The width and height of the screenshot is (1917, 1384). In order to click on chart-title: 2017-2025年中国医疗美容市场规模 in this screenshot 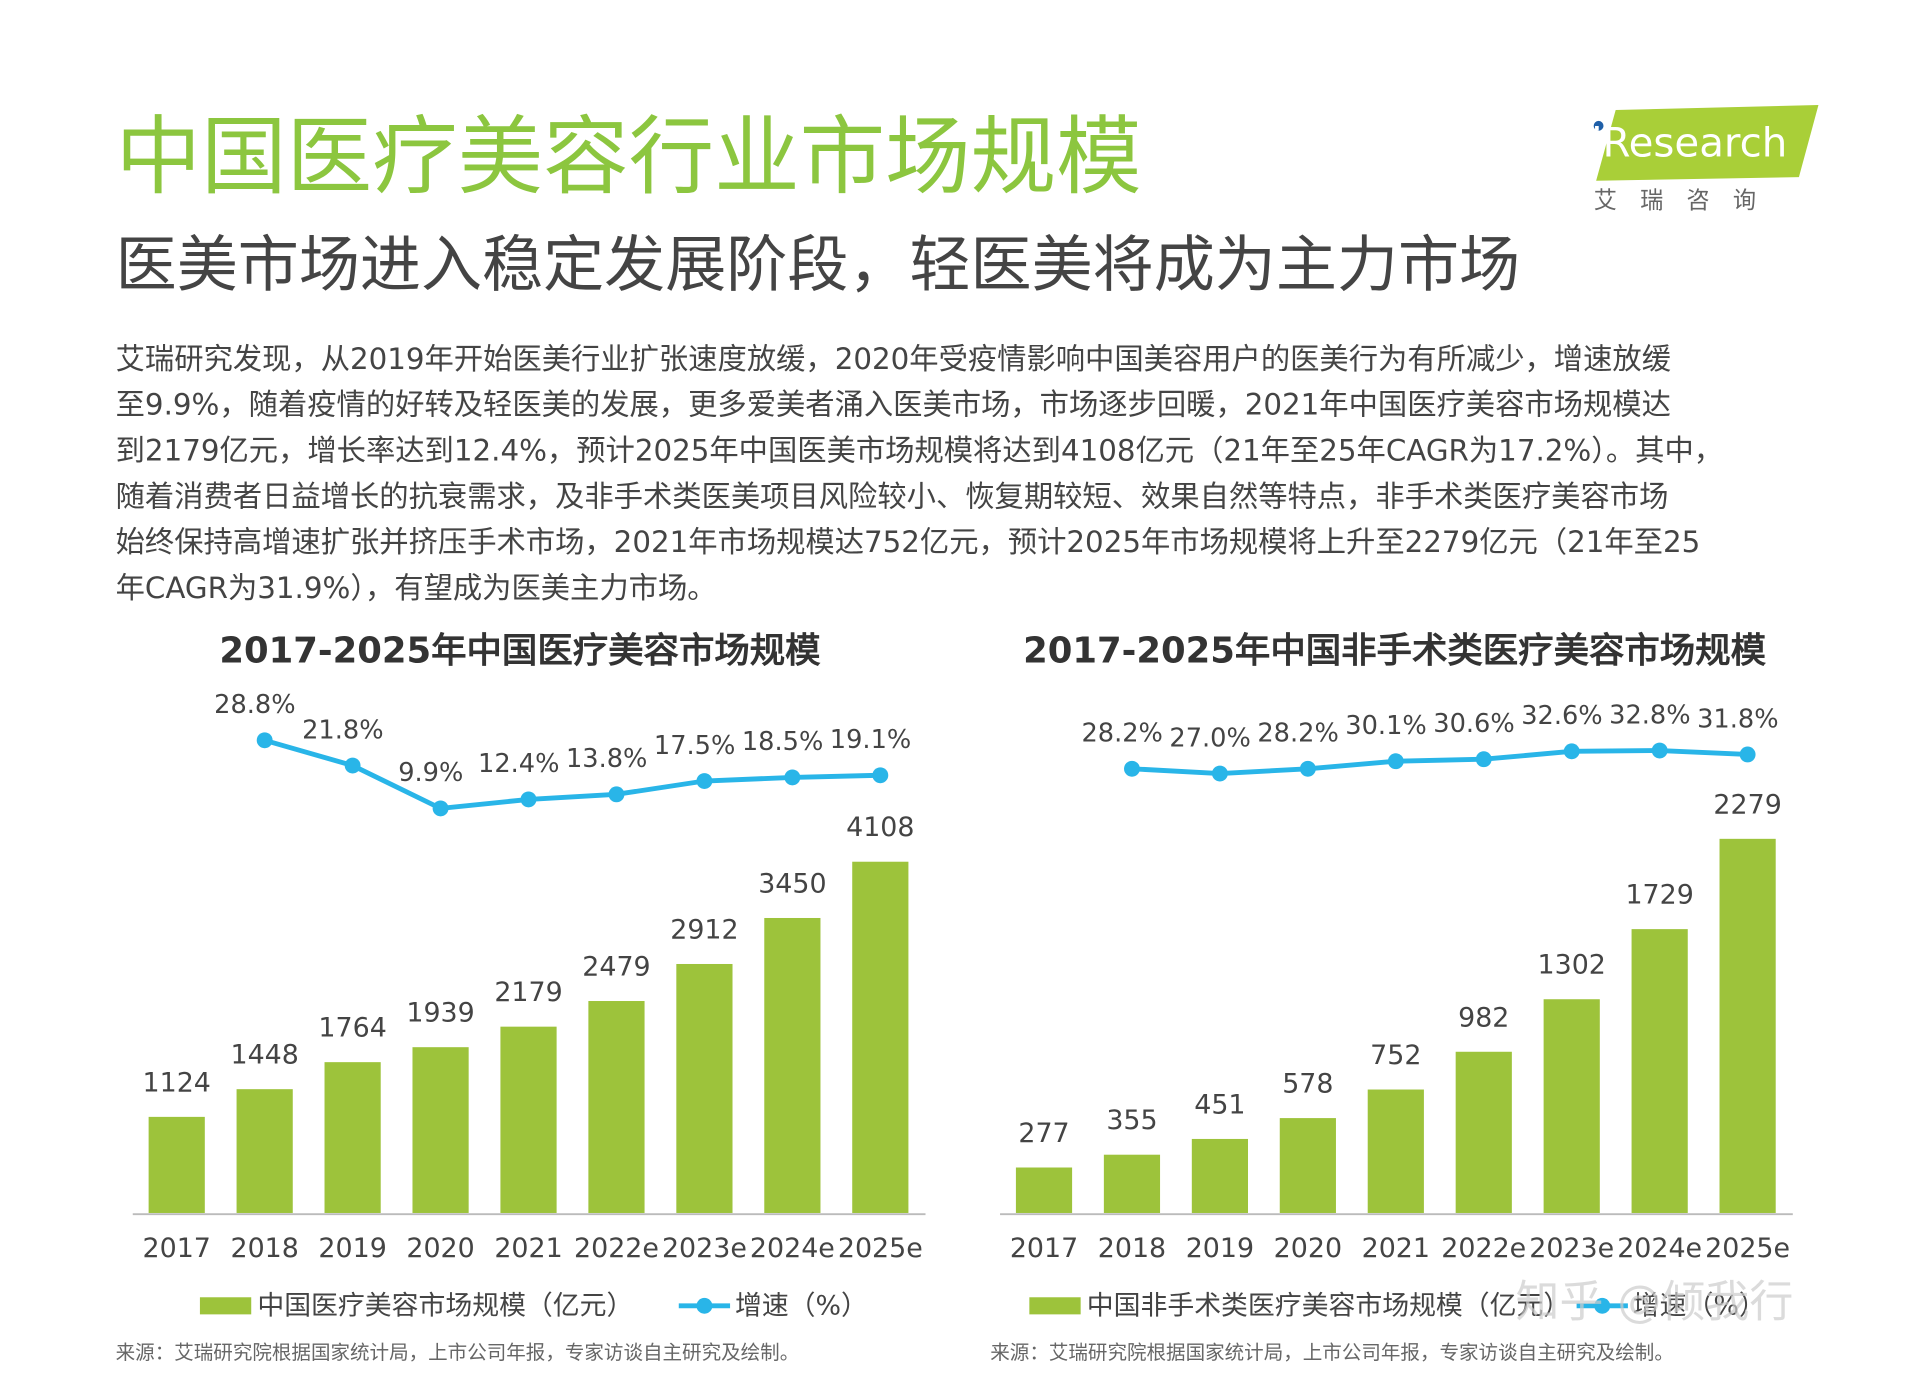, I will do `click(520, 650)`.